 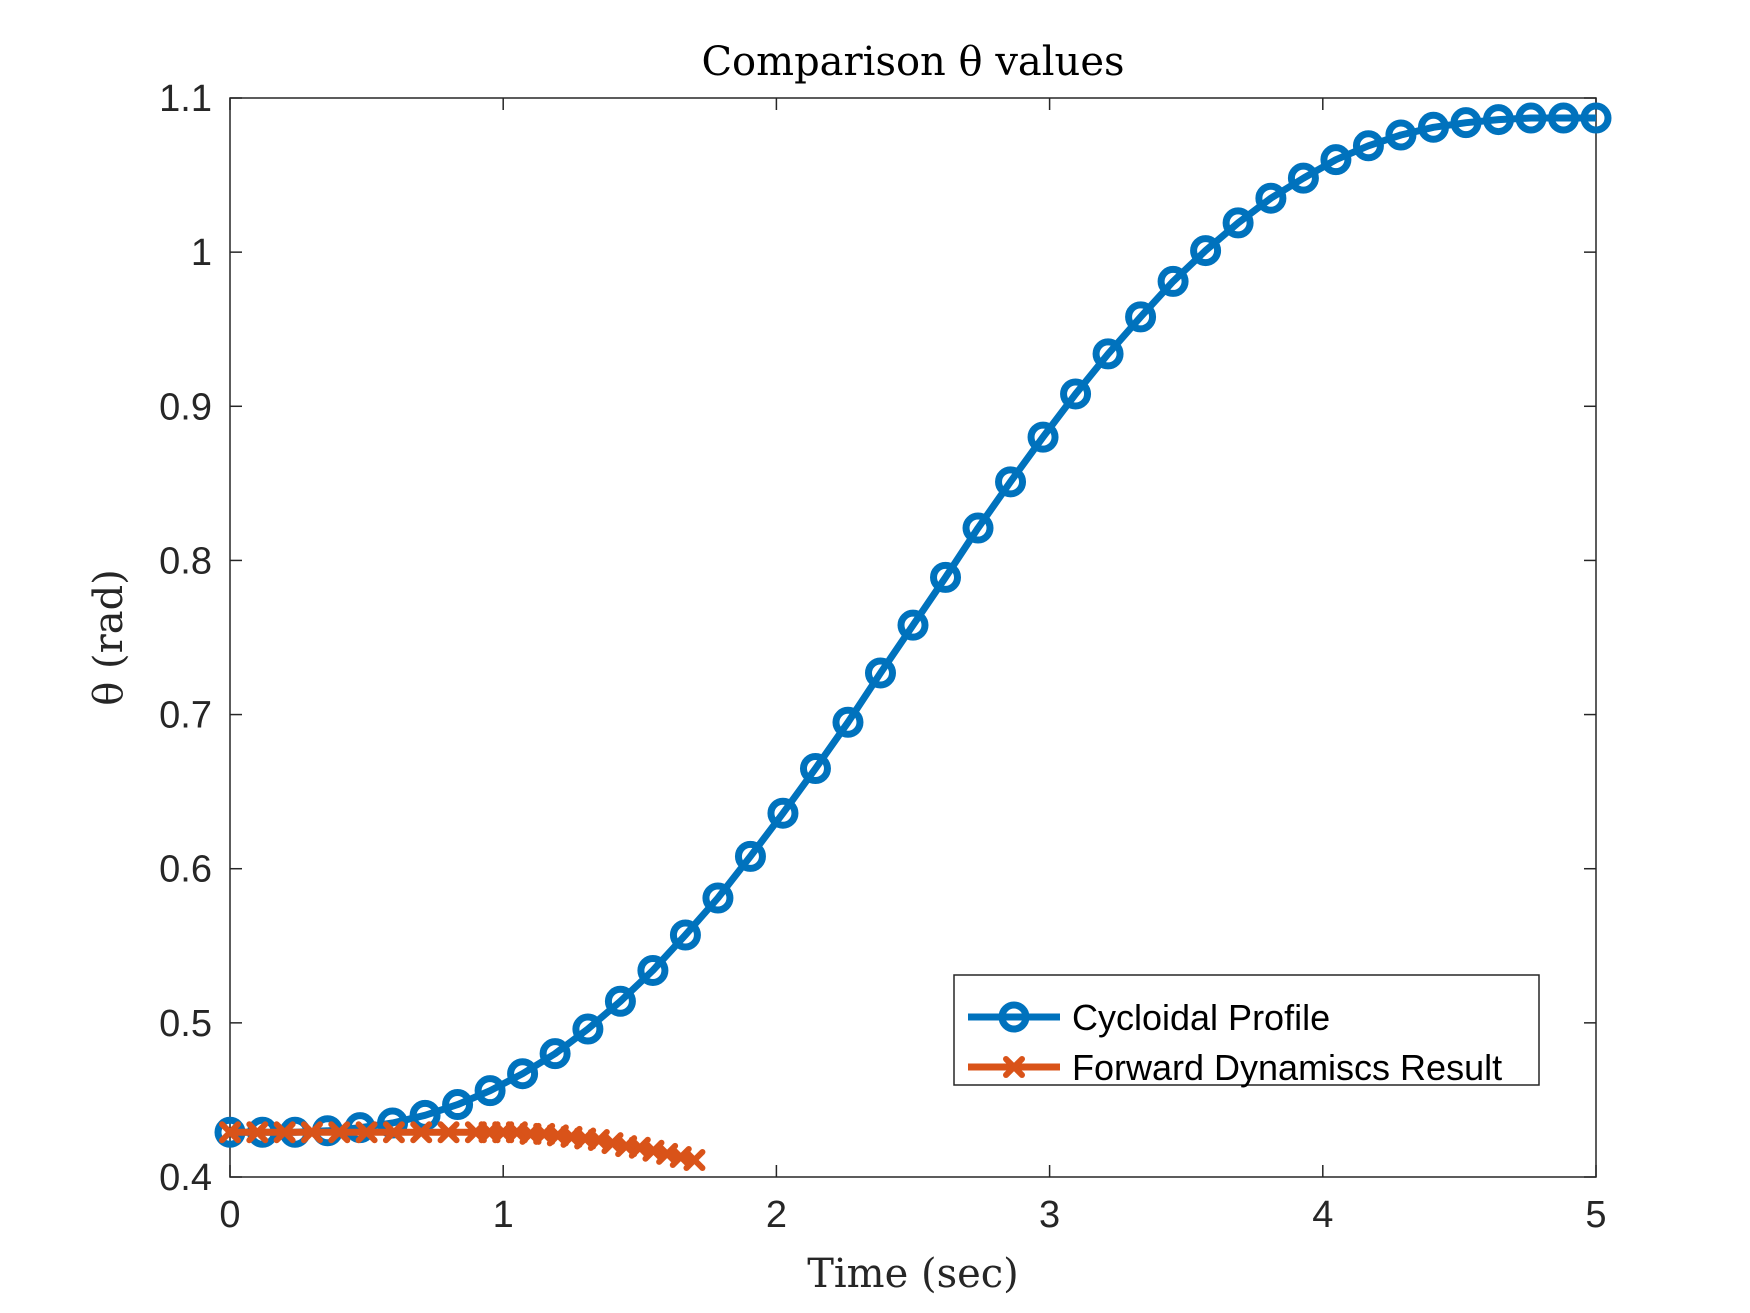 I want to click on y-tick-label: 1.1, so click(x=185, y=99).